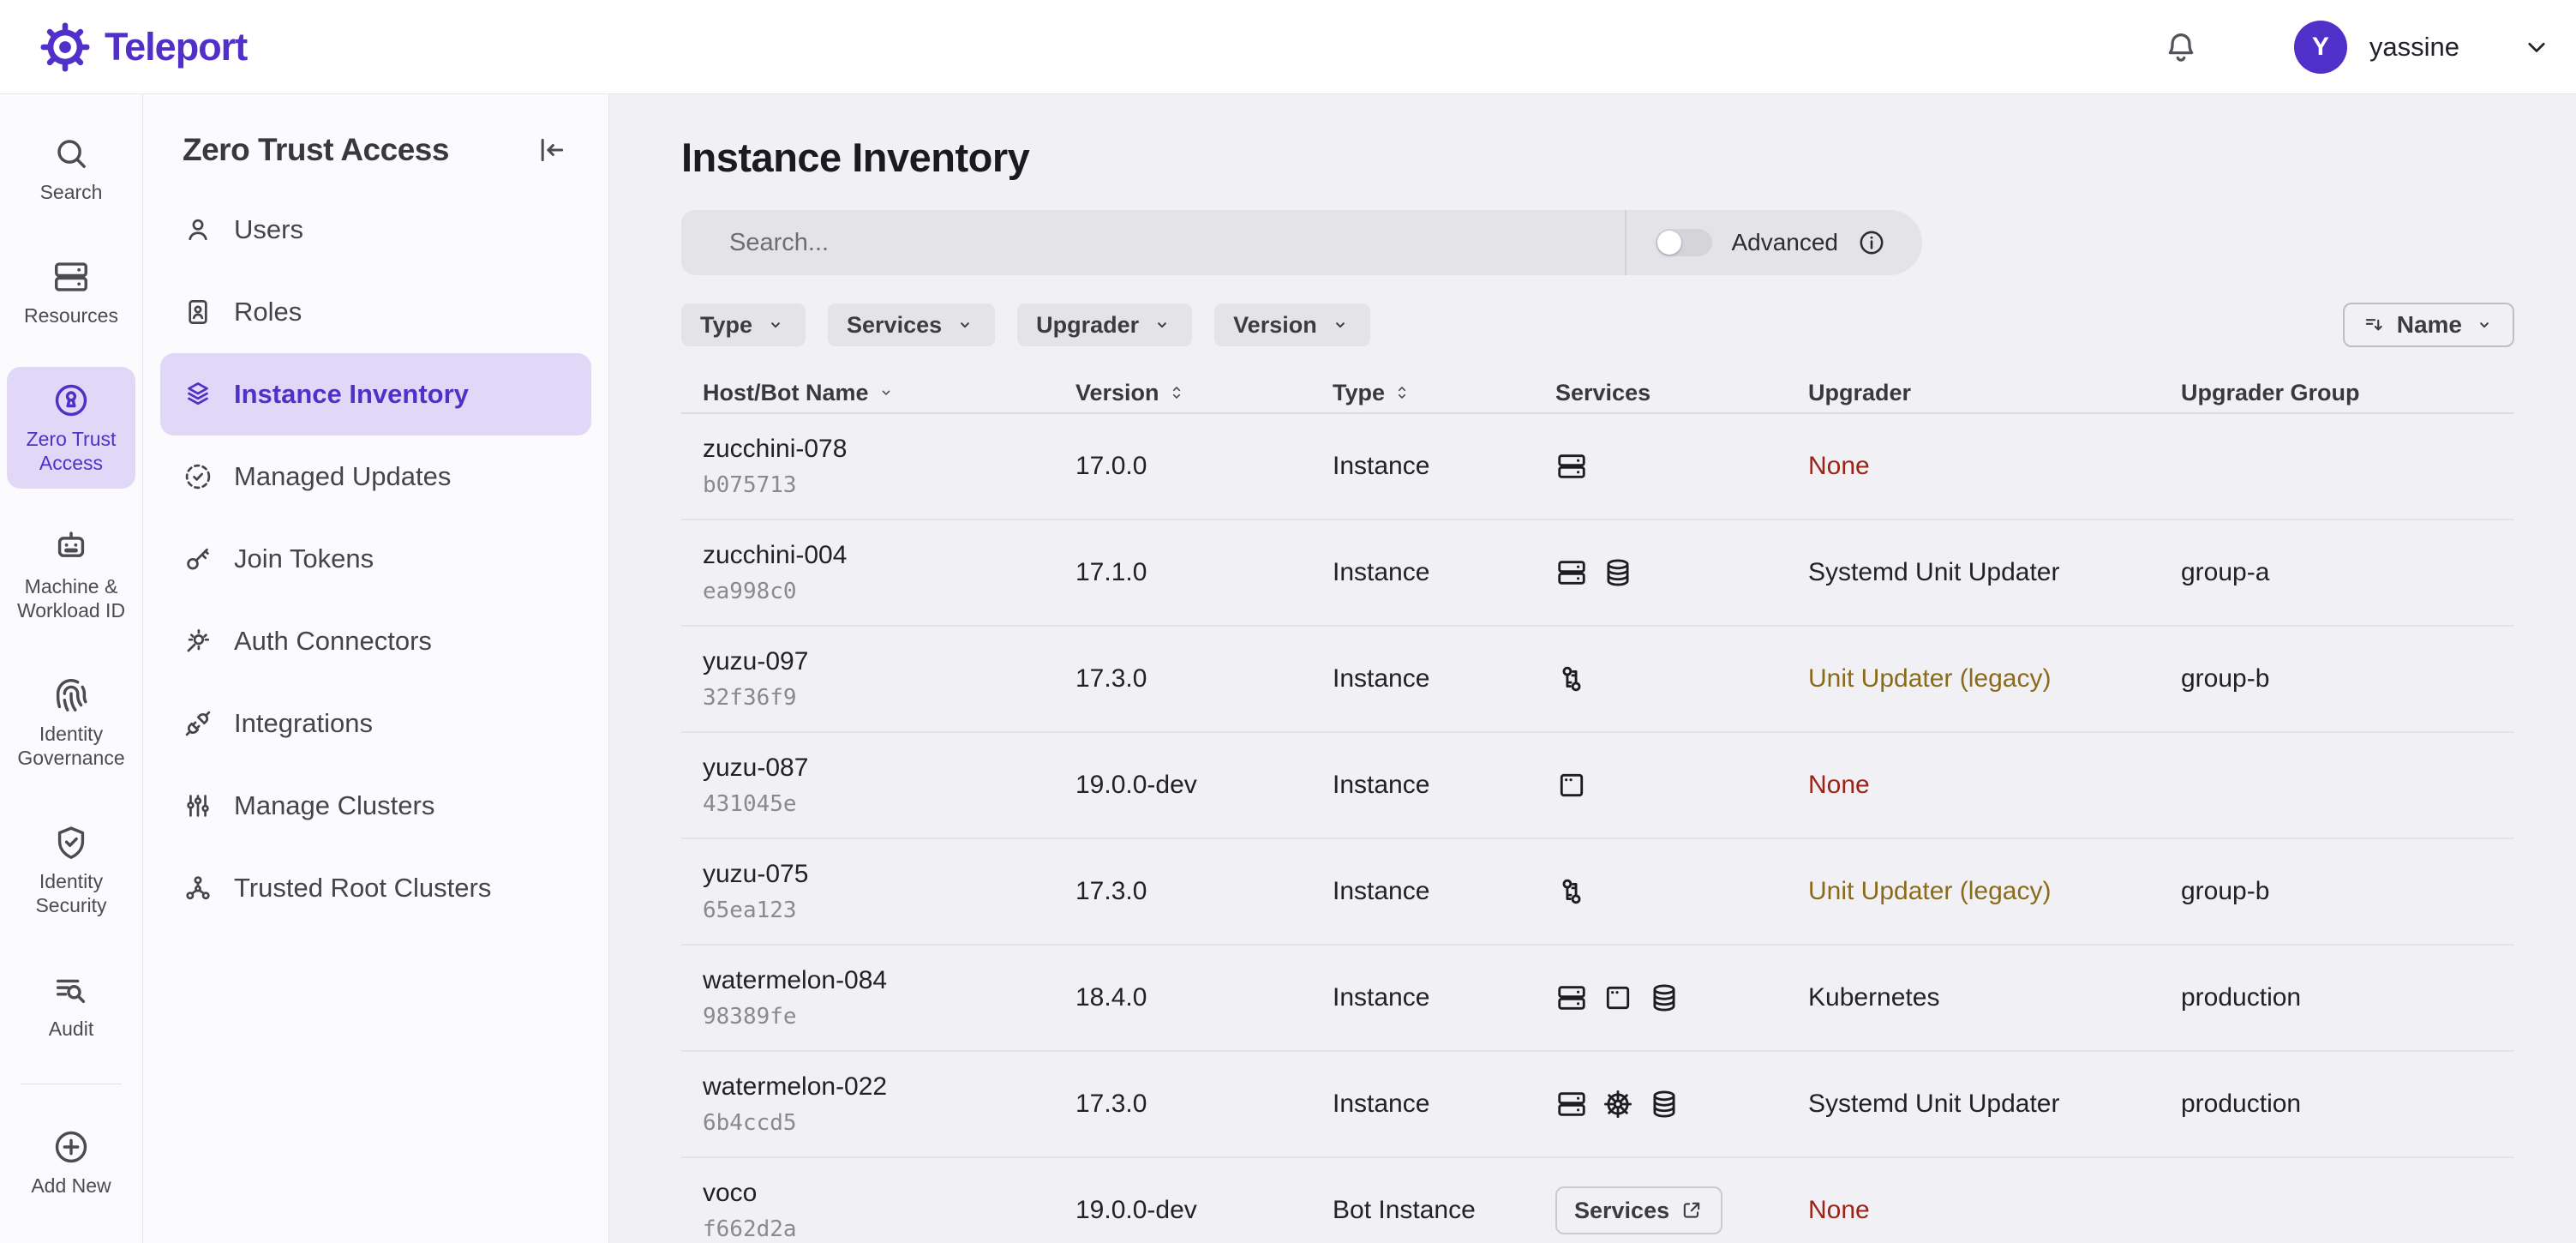 The width and height of the screenshot is (2576, 1243). I want to click on sidebar-item-roles: Roles, so click(375, 312).